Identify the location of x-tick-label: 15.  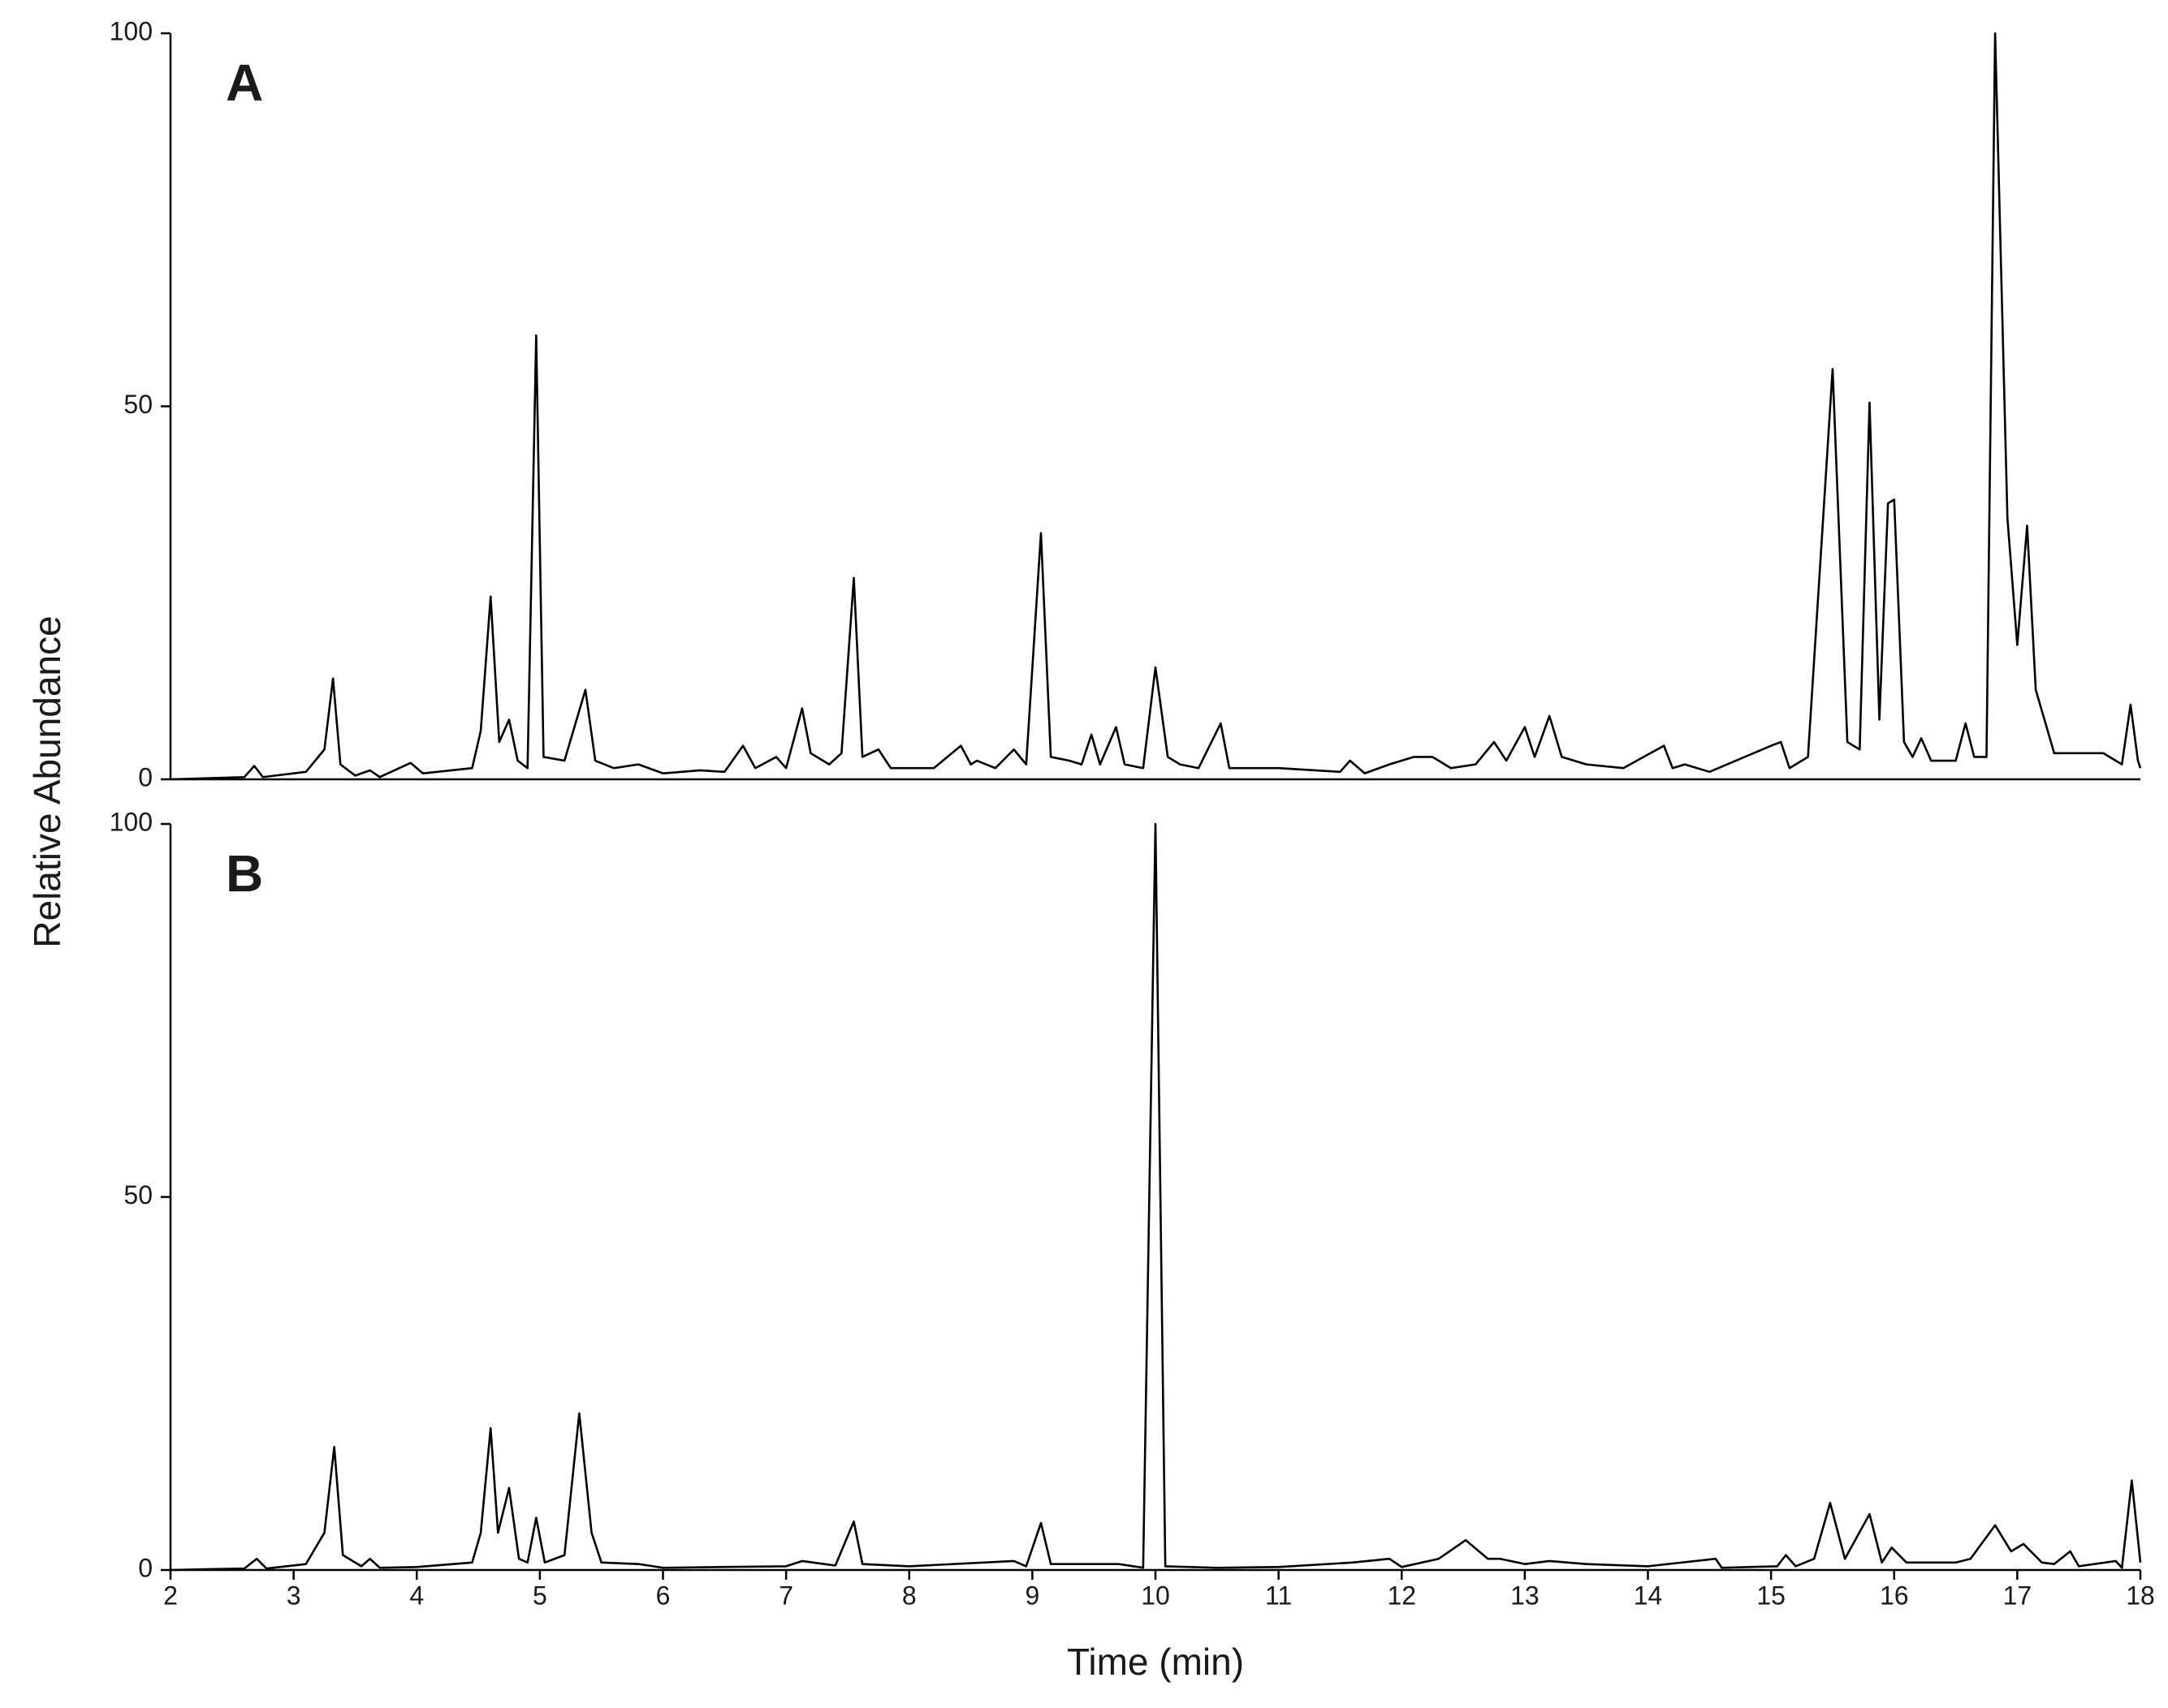
(1771, 1595).